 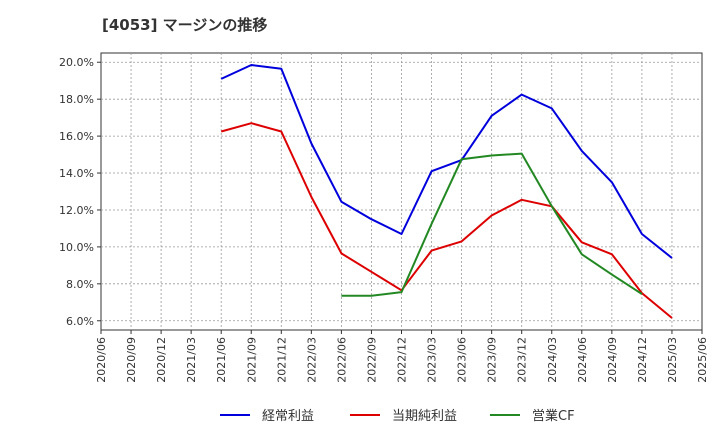 What do you see at coordinates (642, 360) in the screenshot?
I see `x-tick-label: 2024/12` at bounding box center [642, 360].